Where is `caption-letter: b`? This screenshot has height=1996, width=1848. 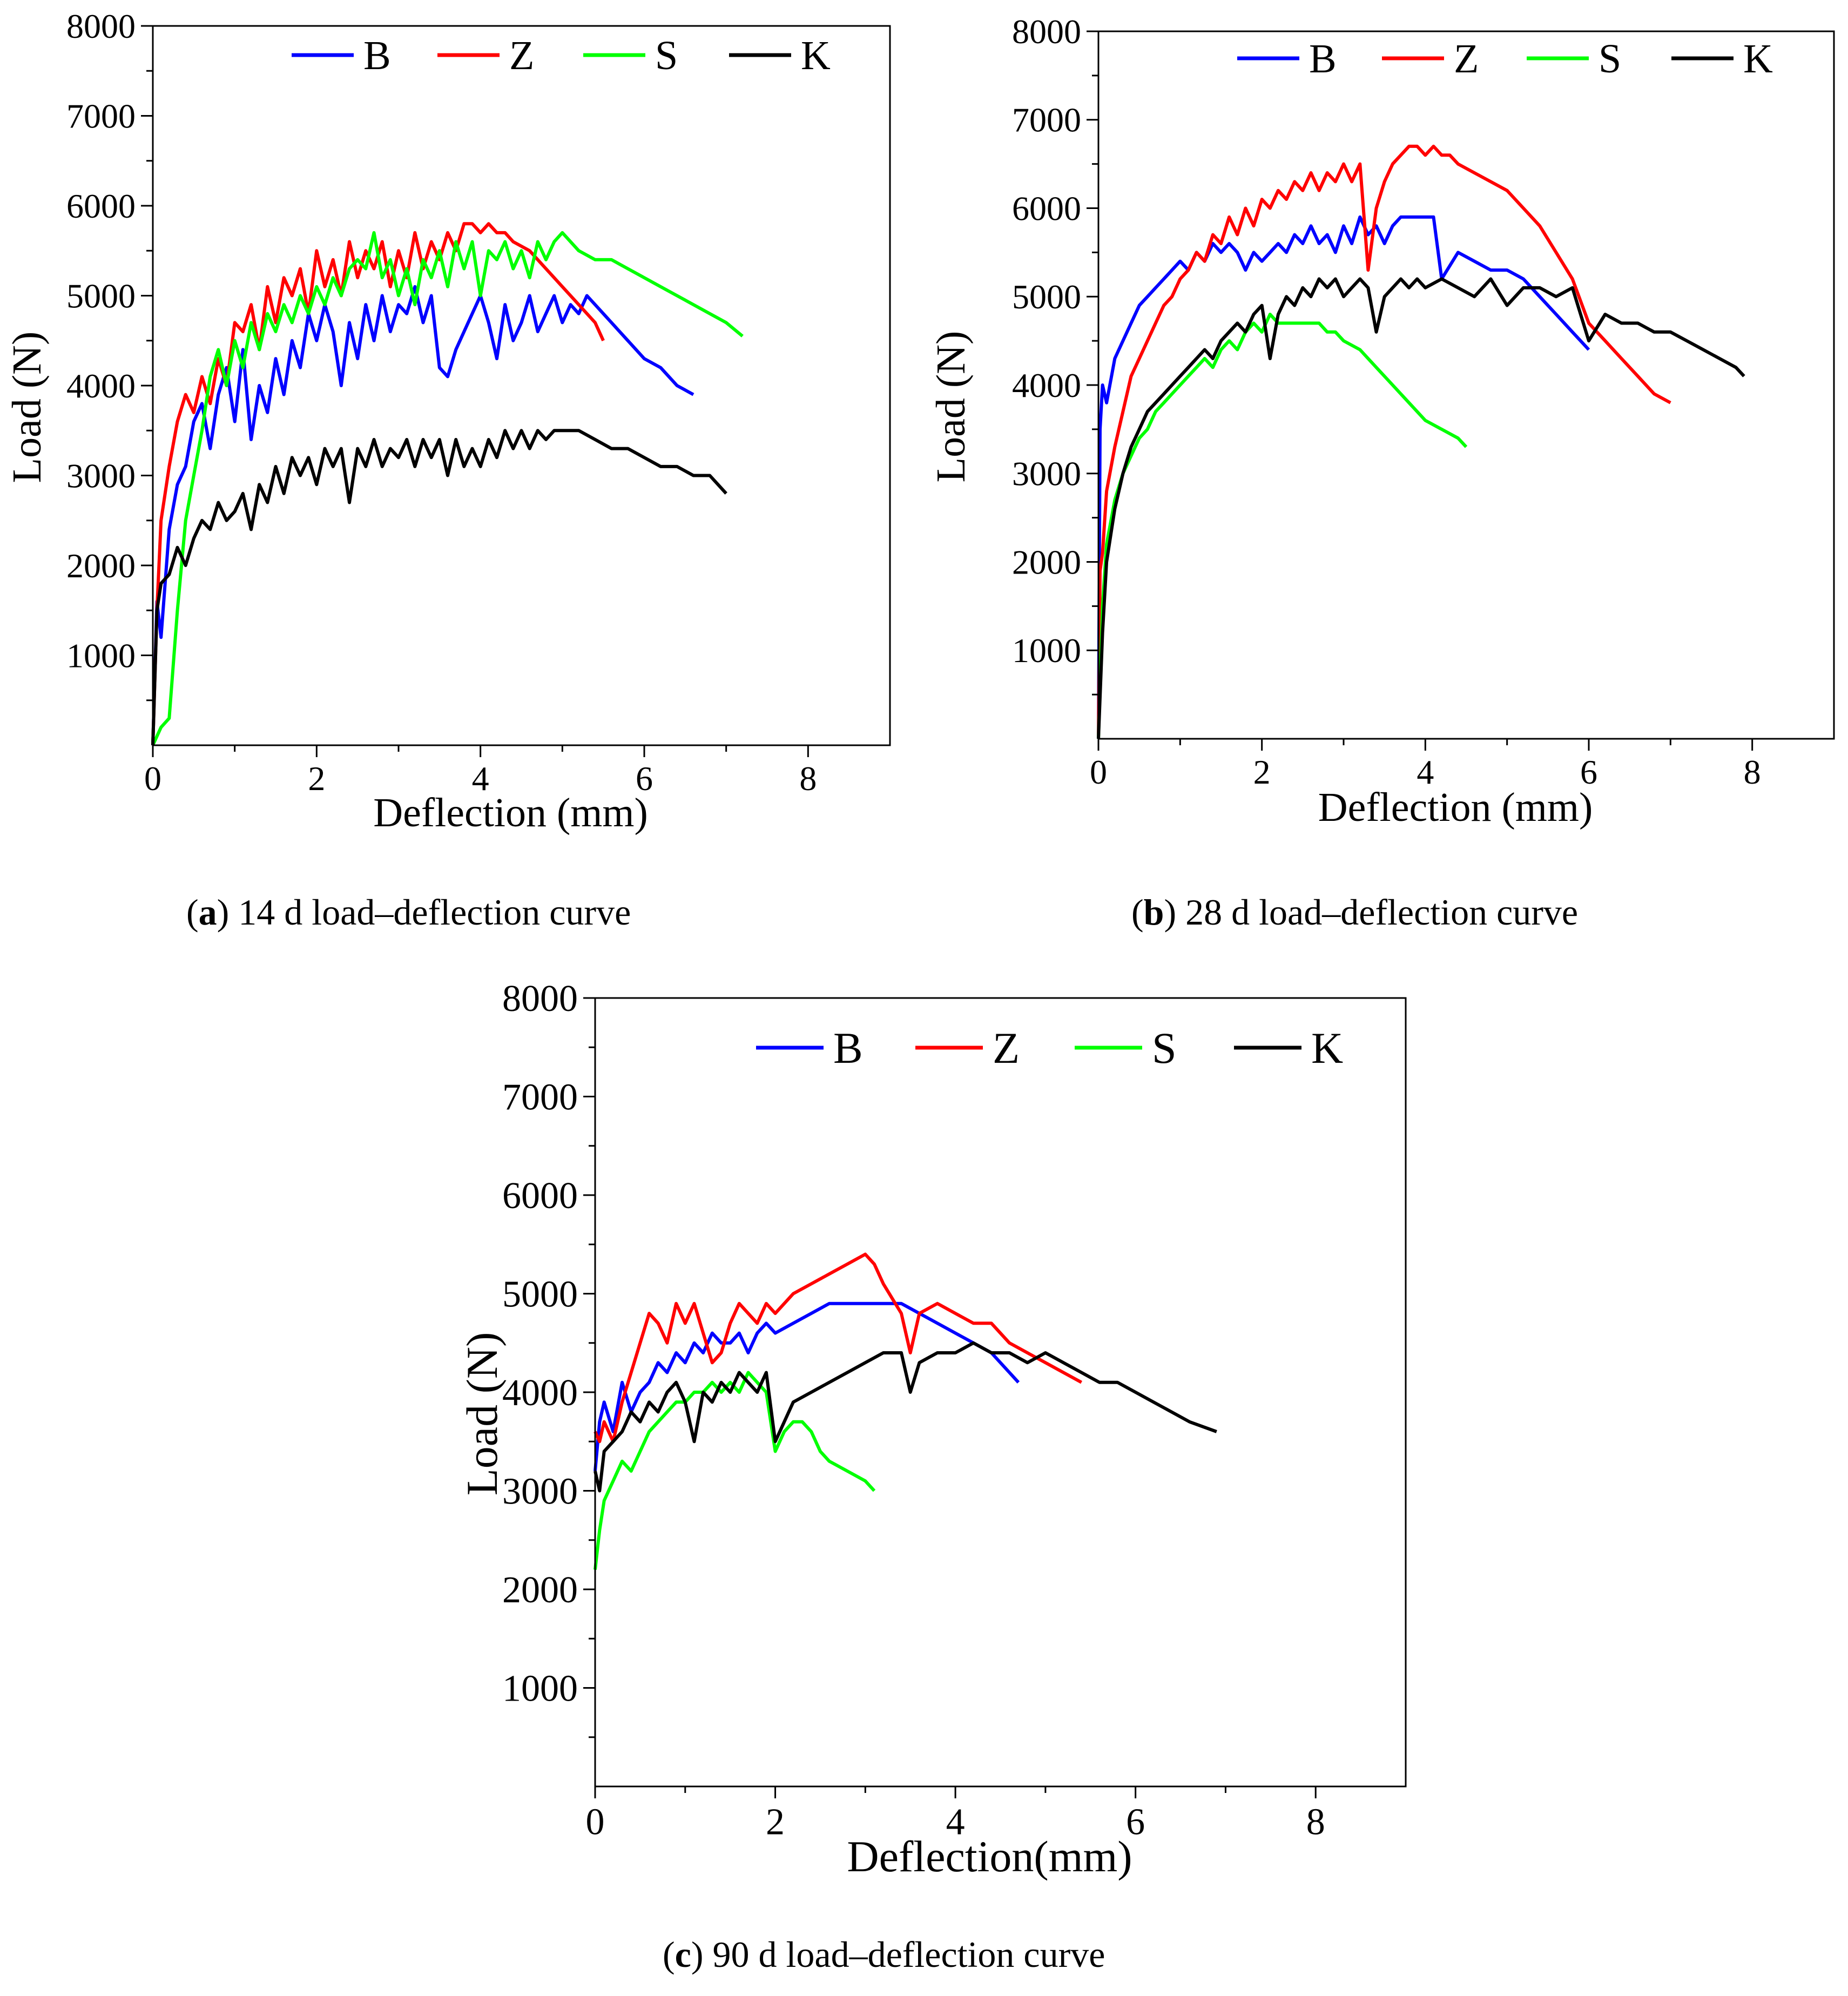 caption-letter: b is located at coordinates (1153, 912).